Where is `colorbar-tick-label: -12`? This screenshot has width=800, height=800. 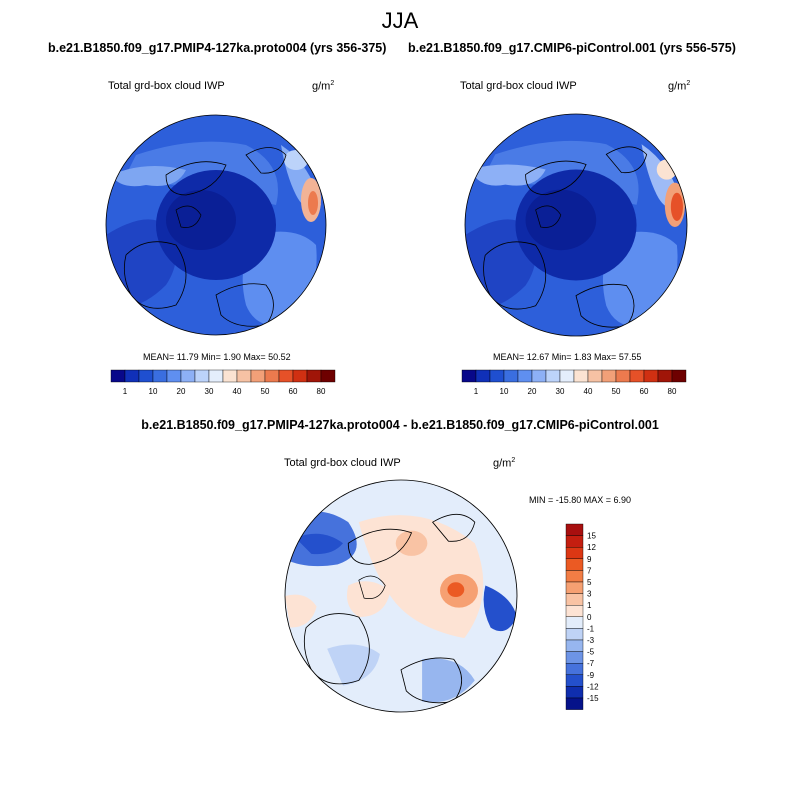
colorbar-tick-label: -12 is located at coordinates (593, 686).